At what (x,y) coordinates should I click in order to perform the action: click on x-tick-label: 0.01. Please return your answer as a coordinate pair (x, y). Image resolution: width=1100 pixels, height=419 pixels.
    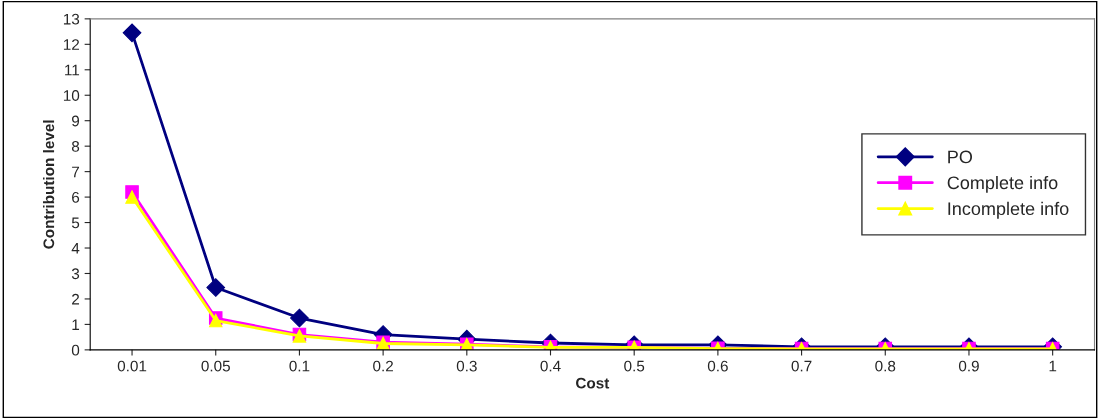
    Looking at the image, I should click on (132, 366).